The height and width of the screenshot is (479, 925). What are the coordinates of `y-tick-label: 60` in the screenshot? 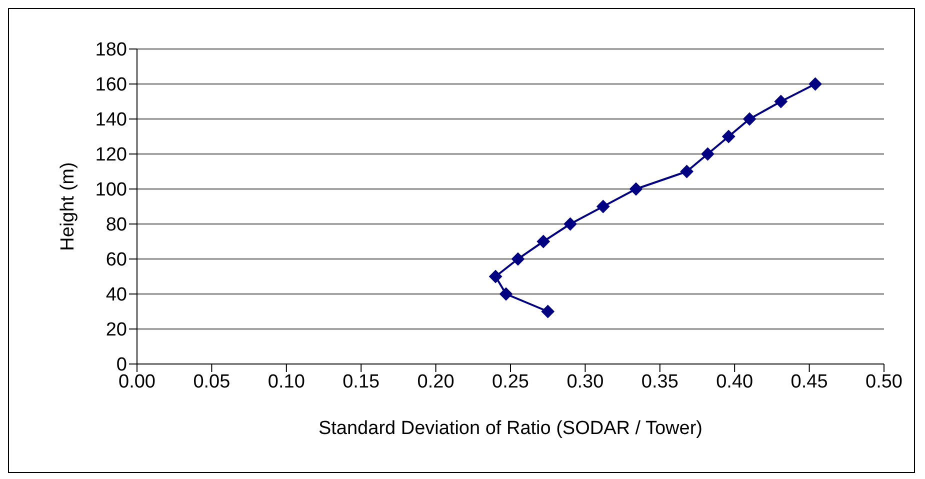 It's located at (116, 260).